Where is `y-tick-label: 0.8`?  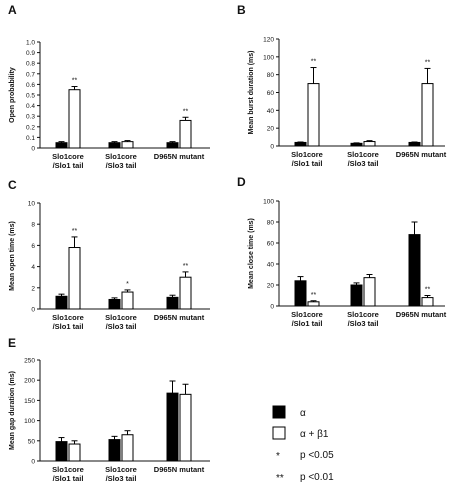 y-tick-label: 0.8 is located at coordinates (30, 64).